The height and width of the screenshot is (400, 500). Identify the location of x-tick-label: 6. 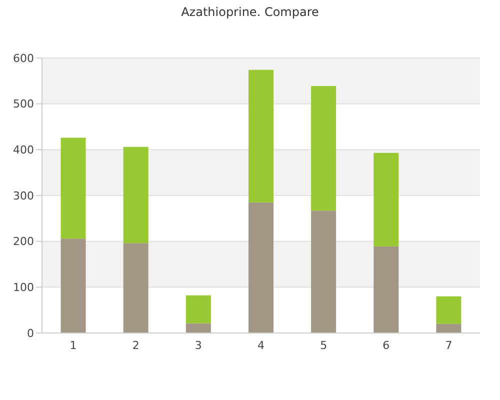
(386, 345).